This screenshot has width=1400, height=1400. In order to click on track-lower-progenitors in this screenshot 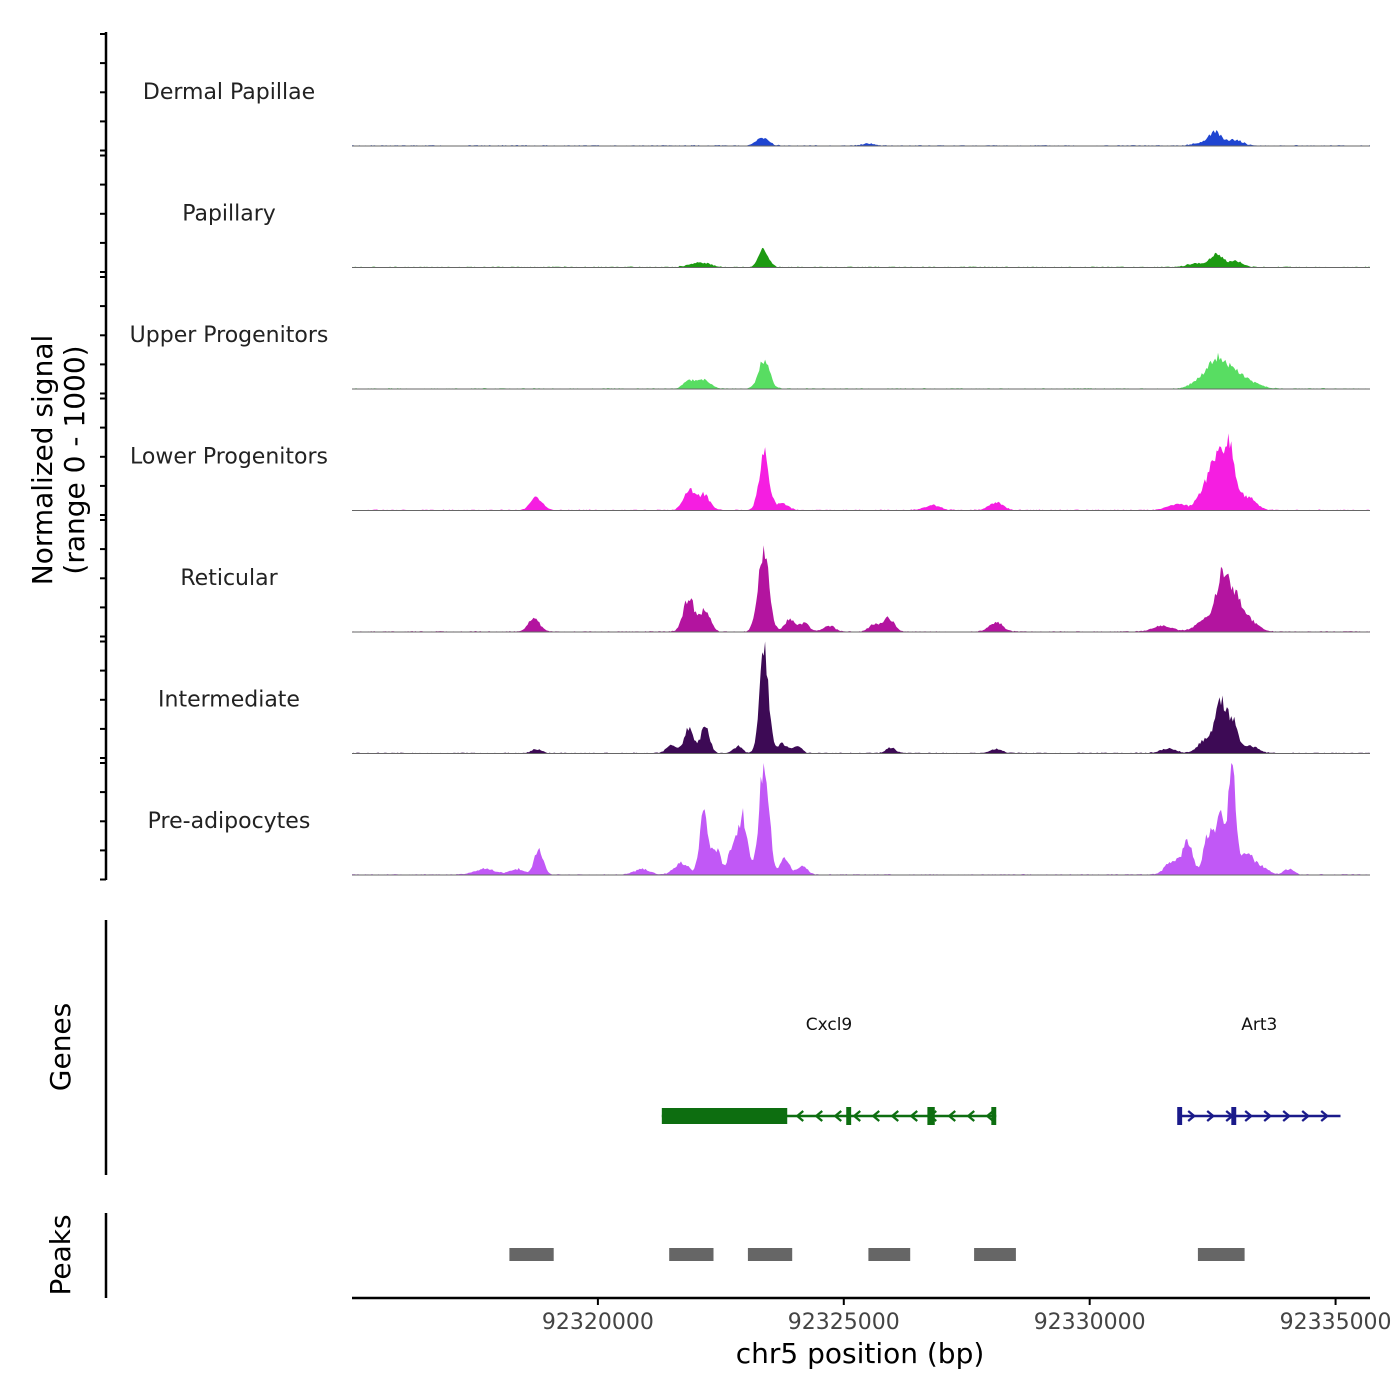, I will do `click(861, 472)`.